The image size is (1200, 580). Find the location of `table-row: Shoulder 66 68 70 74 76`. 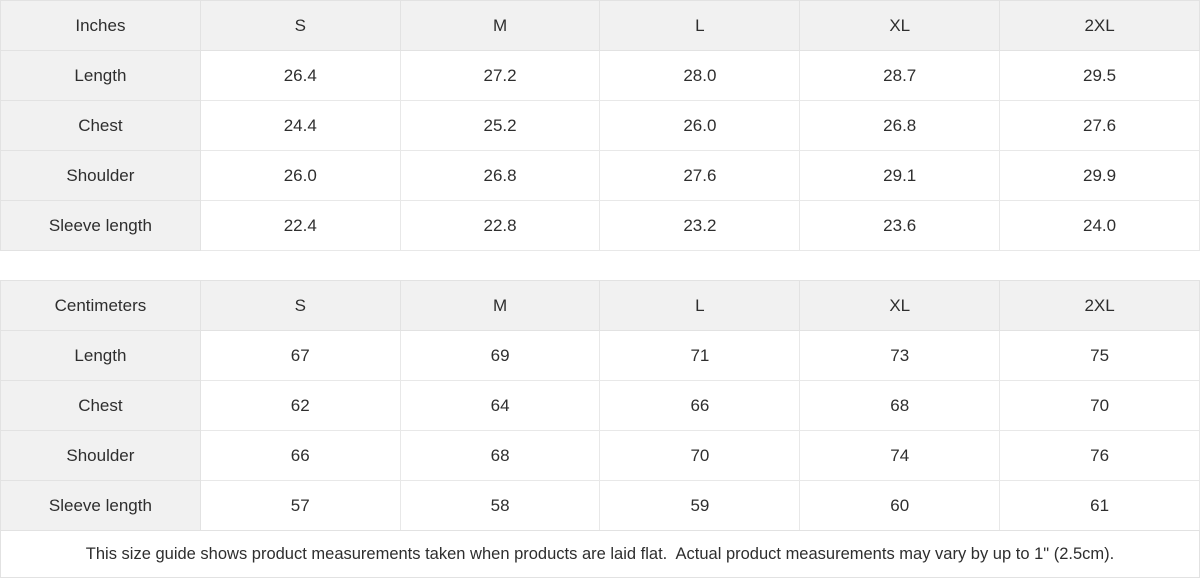

table-row: Shoulder 66 68 70 74 76 is located at coordinates (600, 455).